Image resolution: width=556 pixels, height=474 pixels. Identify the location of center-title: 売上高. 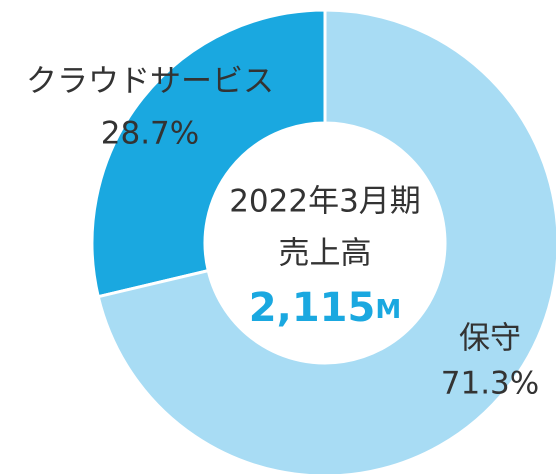
(325, 254).